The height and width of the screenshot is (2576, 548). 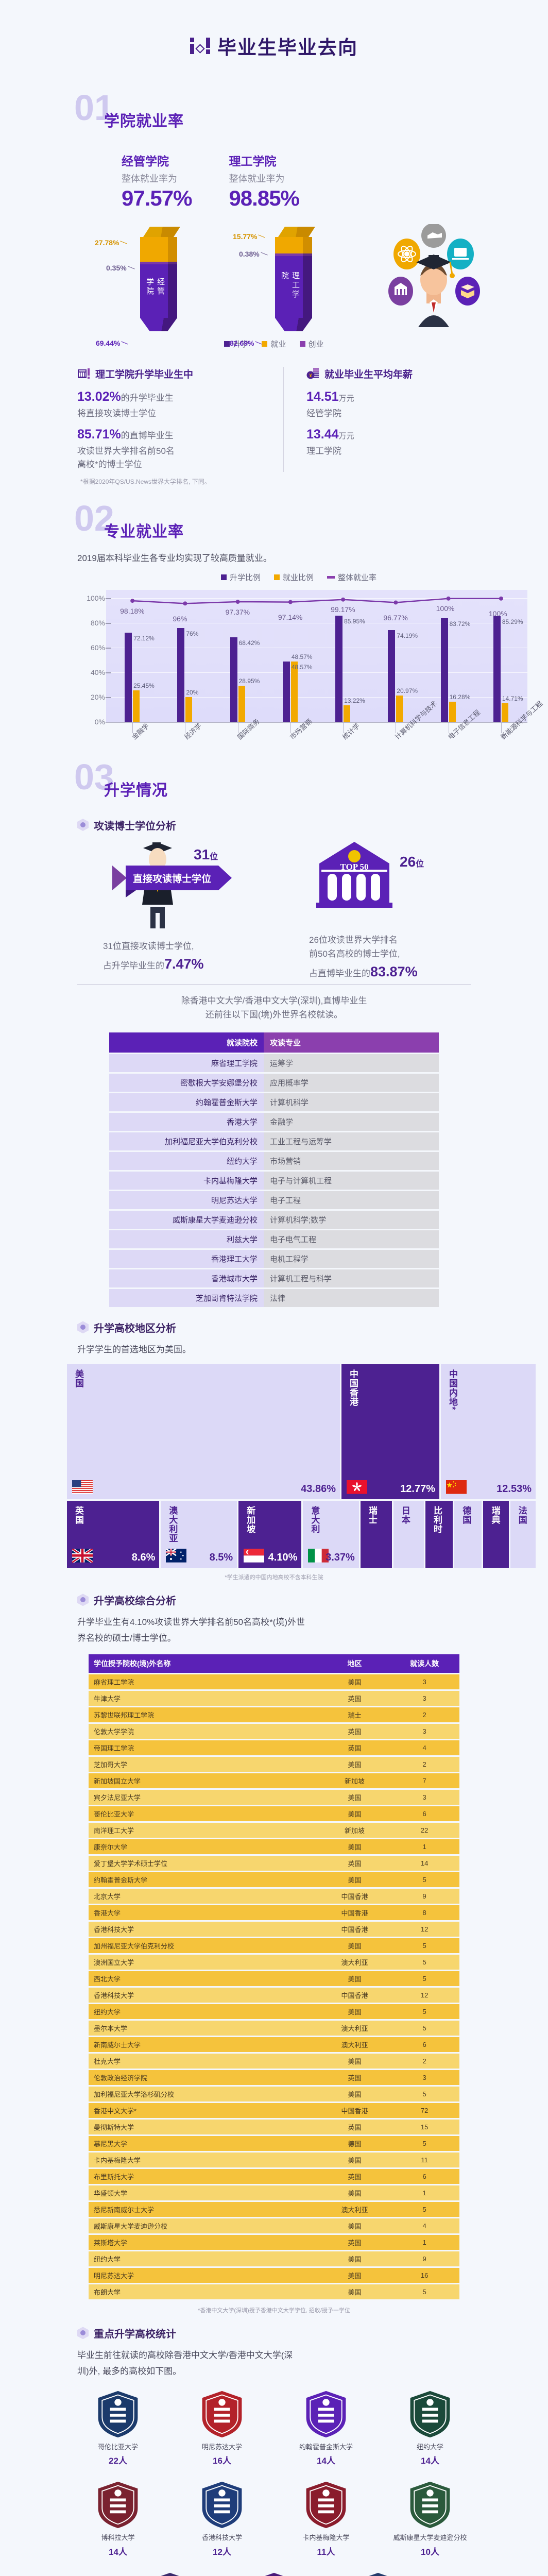 I want to click on cell-school: 威斯康星大学麦迪逊分校, so click(x=186, y=1219).